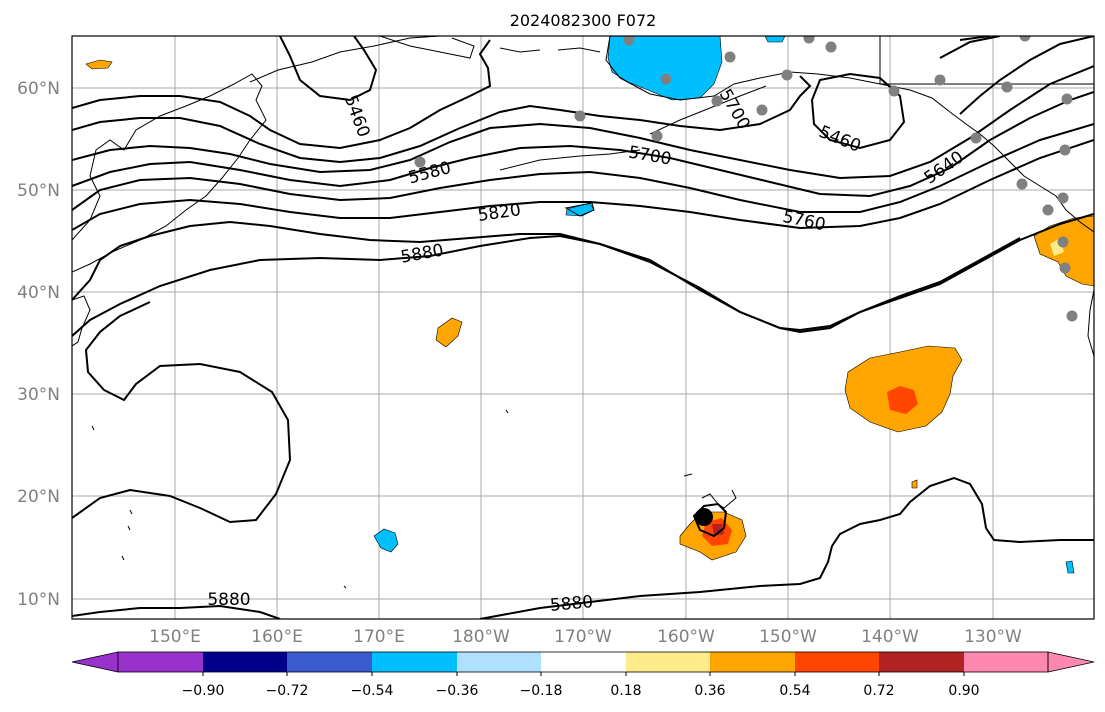 The height and width of the screenshot is (712, 1105). Describe the element at coordinates (794, 691) in the screenshot. I see `colorbar-tick-label: 0.54` at that location.